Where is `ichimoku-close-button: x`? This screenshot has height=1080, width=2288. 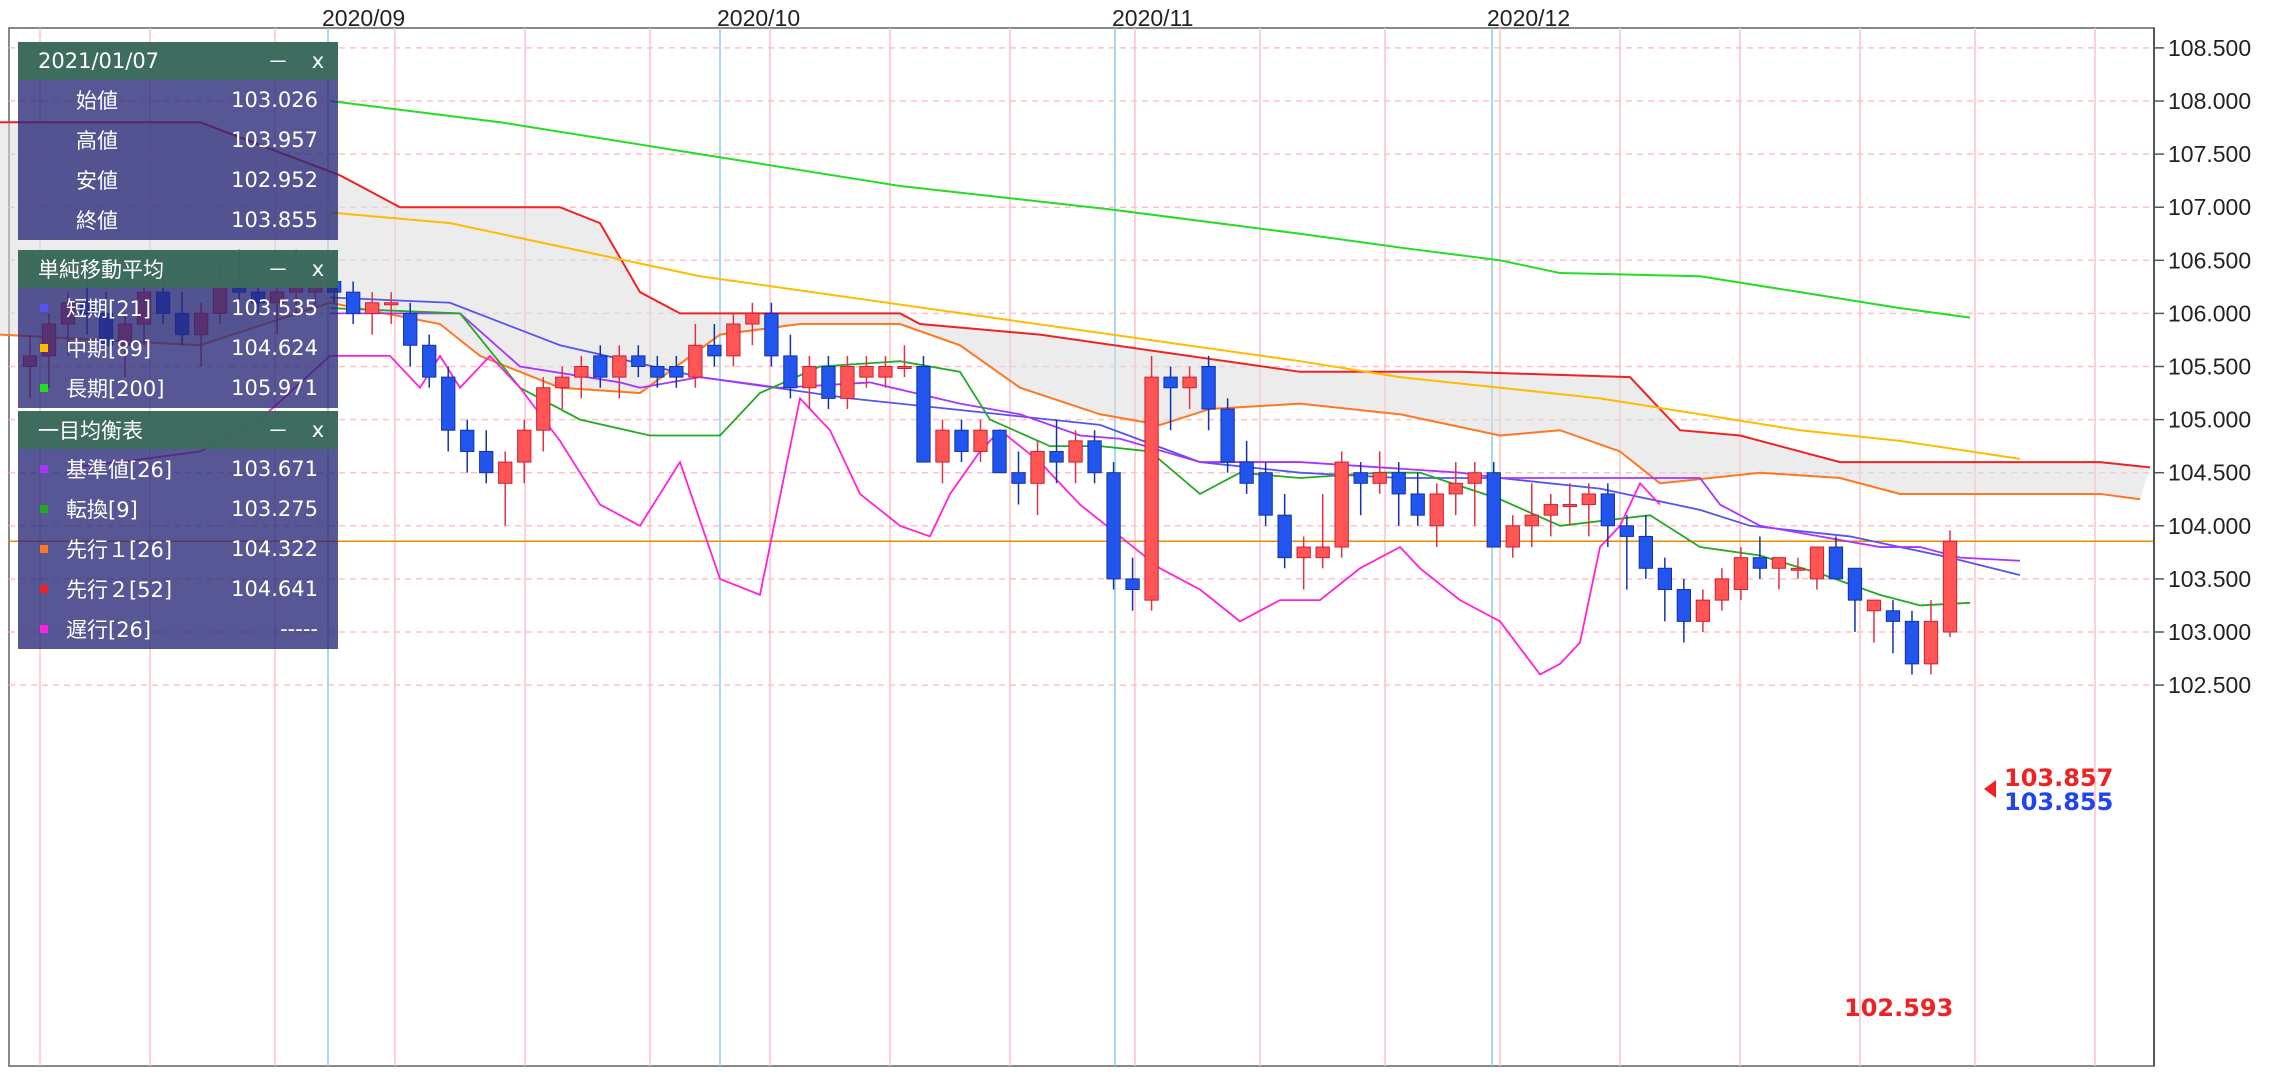 ichimoku-close-button: x is located at coordinates (318, 430).